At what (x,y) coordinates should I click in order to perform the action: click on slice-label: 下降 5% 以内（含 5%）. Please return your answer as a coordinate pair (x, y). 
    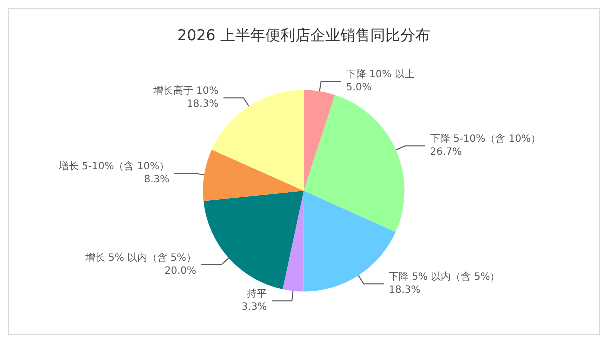
    Looking at the image, I should click on (444, 277).